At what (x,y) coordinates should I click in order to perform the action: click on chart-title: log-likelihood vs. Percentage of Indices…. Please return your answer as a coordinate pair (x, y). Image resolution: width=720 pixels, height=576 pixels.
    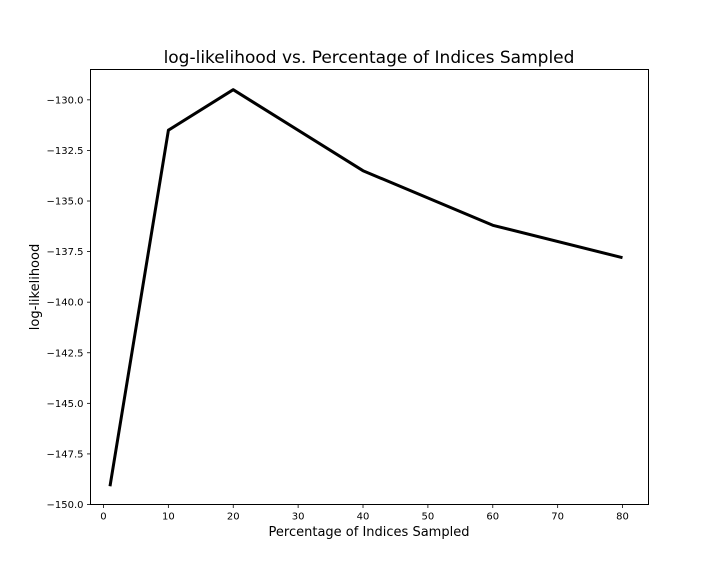
    Looking at the image, I should click on (369, 58).